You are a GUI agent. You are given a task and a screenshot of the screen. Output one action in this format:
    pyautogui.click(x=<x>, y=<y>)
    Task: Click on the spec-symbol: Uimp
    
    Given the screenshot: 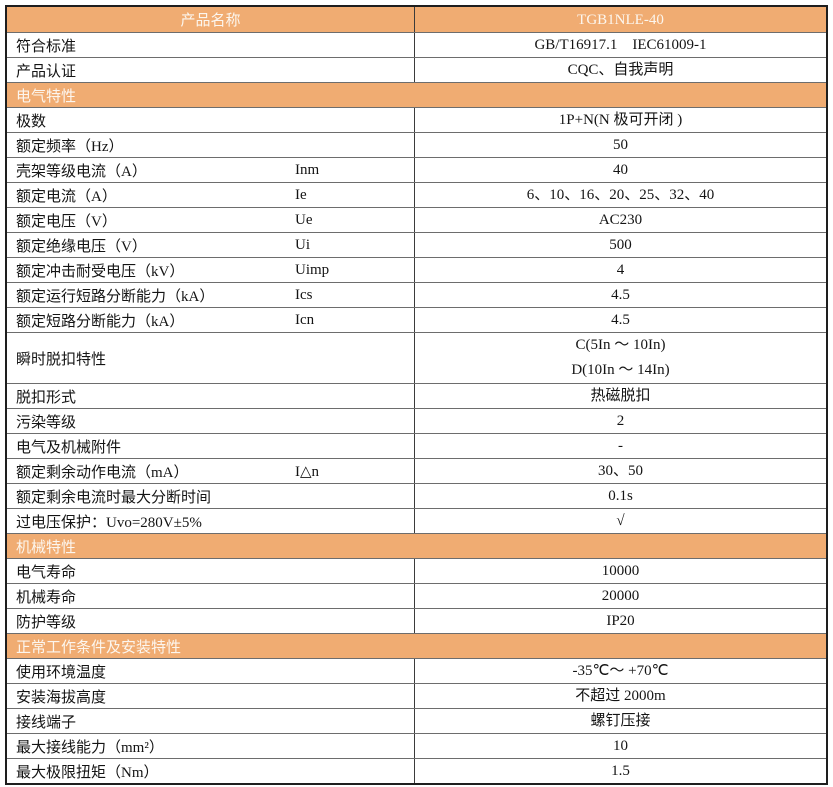 What is the action you would take?
    pyautogui.click(x=312, y=269)
    